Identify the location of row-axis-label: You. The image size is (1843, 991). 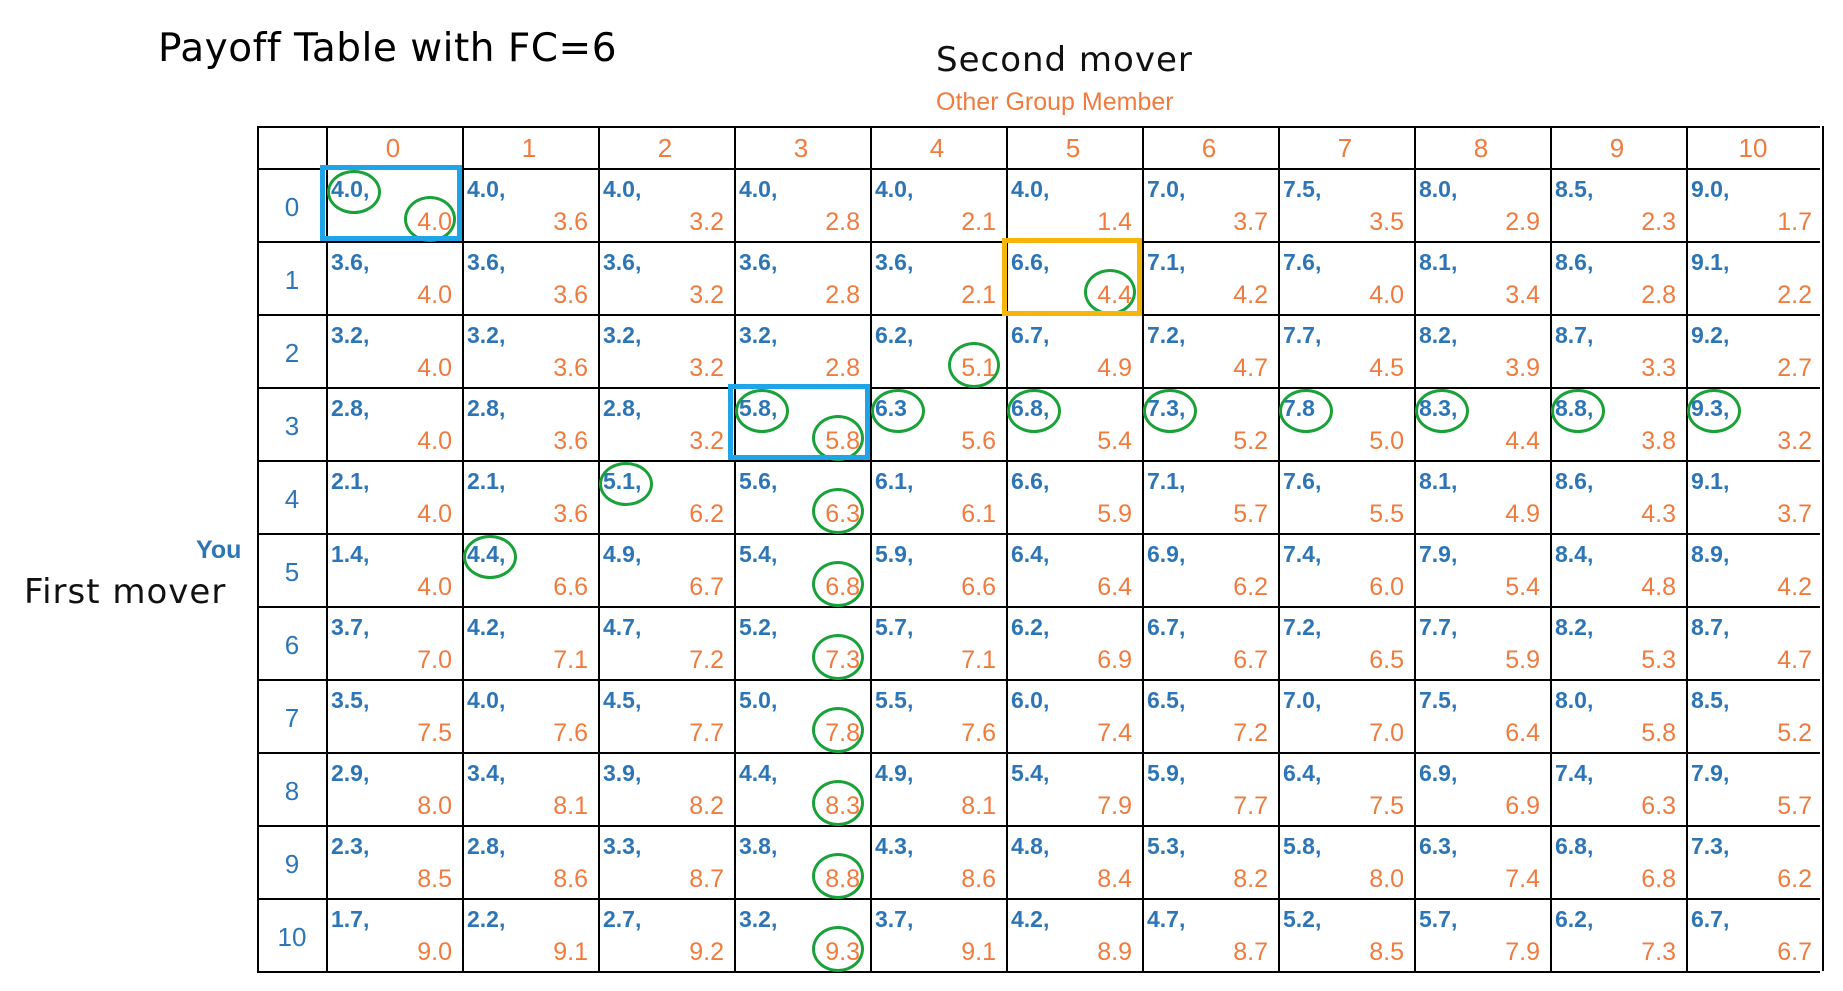
(219, 550).